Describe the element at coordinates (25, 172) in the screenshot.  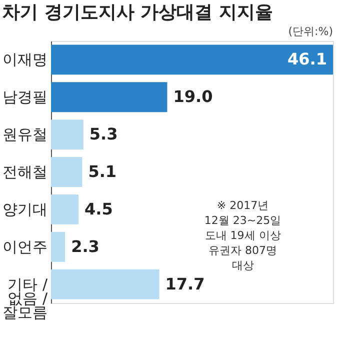
I see `y-tick-label: 전해철` at that location.